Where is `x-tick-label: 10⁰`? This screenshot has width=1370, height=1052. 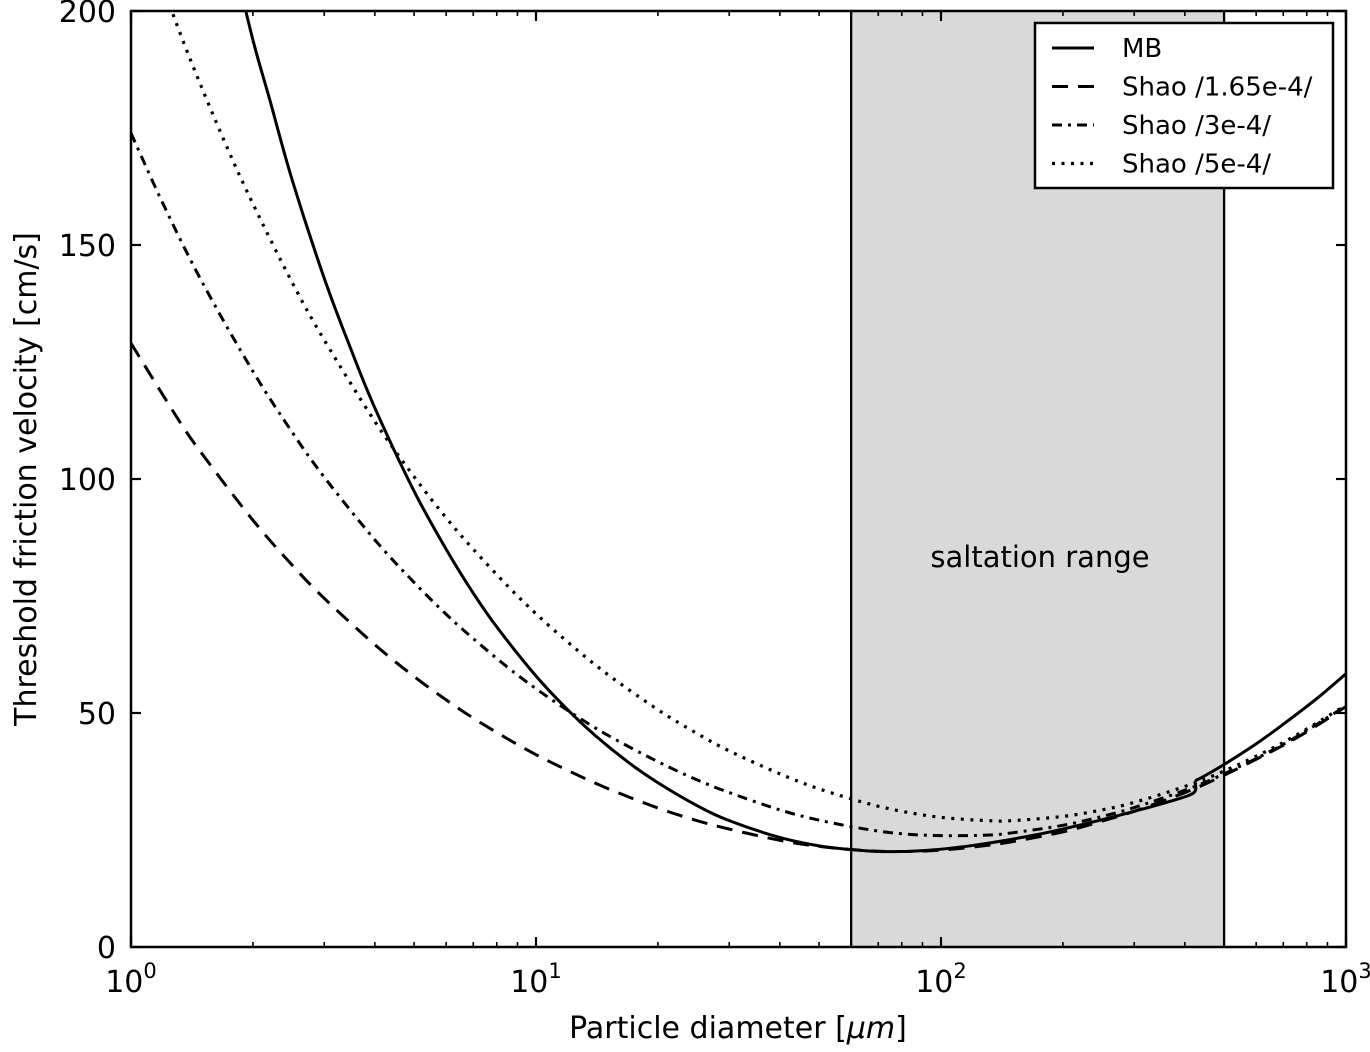
x-tick-label: 10⁰ is located at coordinates (131, 979).